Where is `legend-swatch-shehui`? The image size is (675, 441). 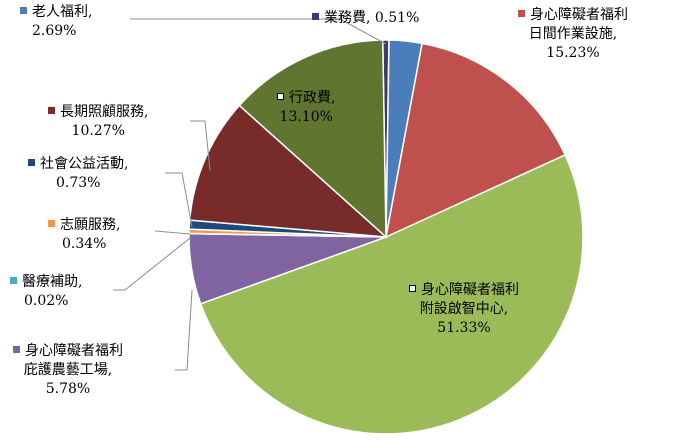
legend-swatch-shehui is located at coordinates (31, 162).